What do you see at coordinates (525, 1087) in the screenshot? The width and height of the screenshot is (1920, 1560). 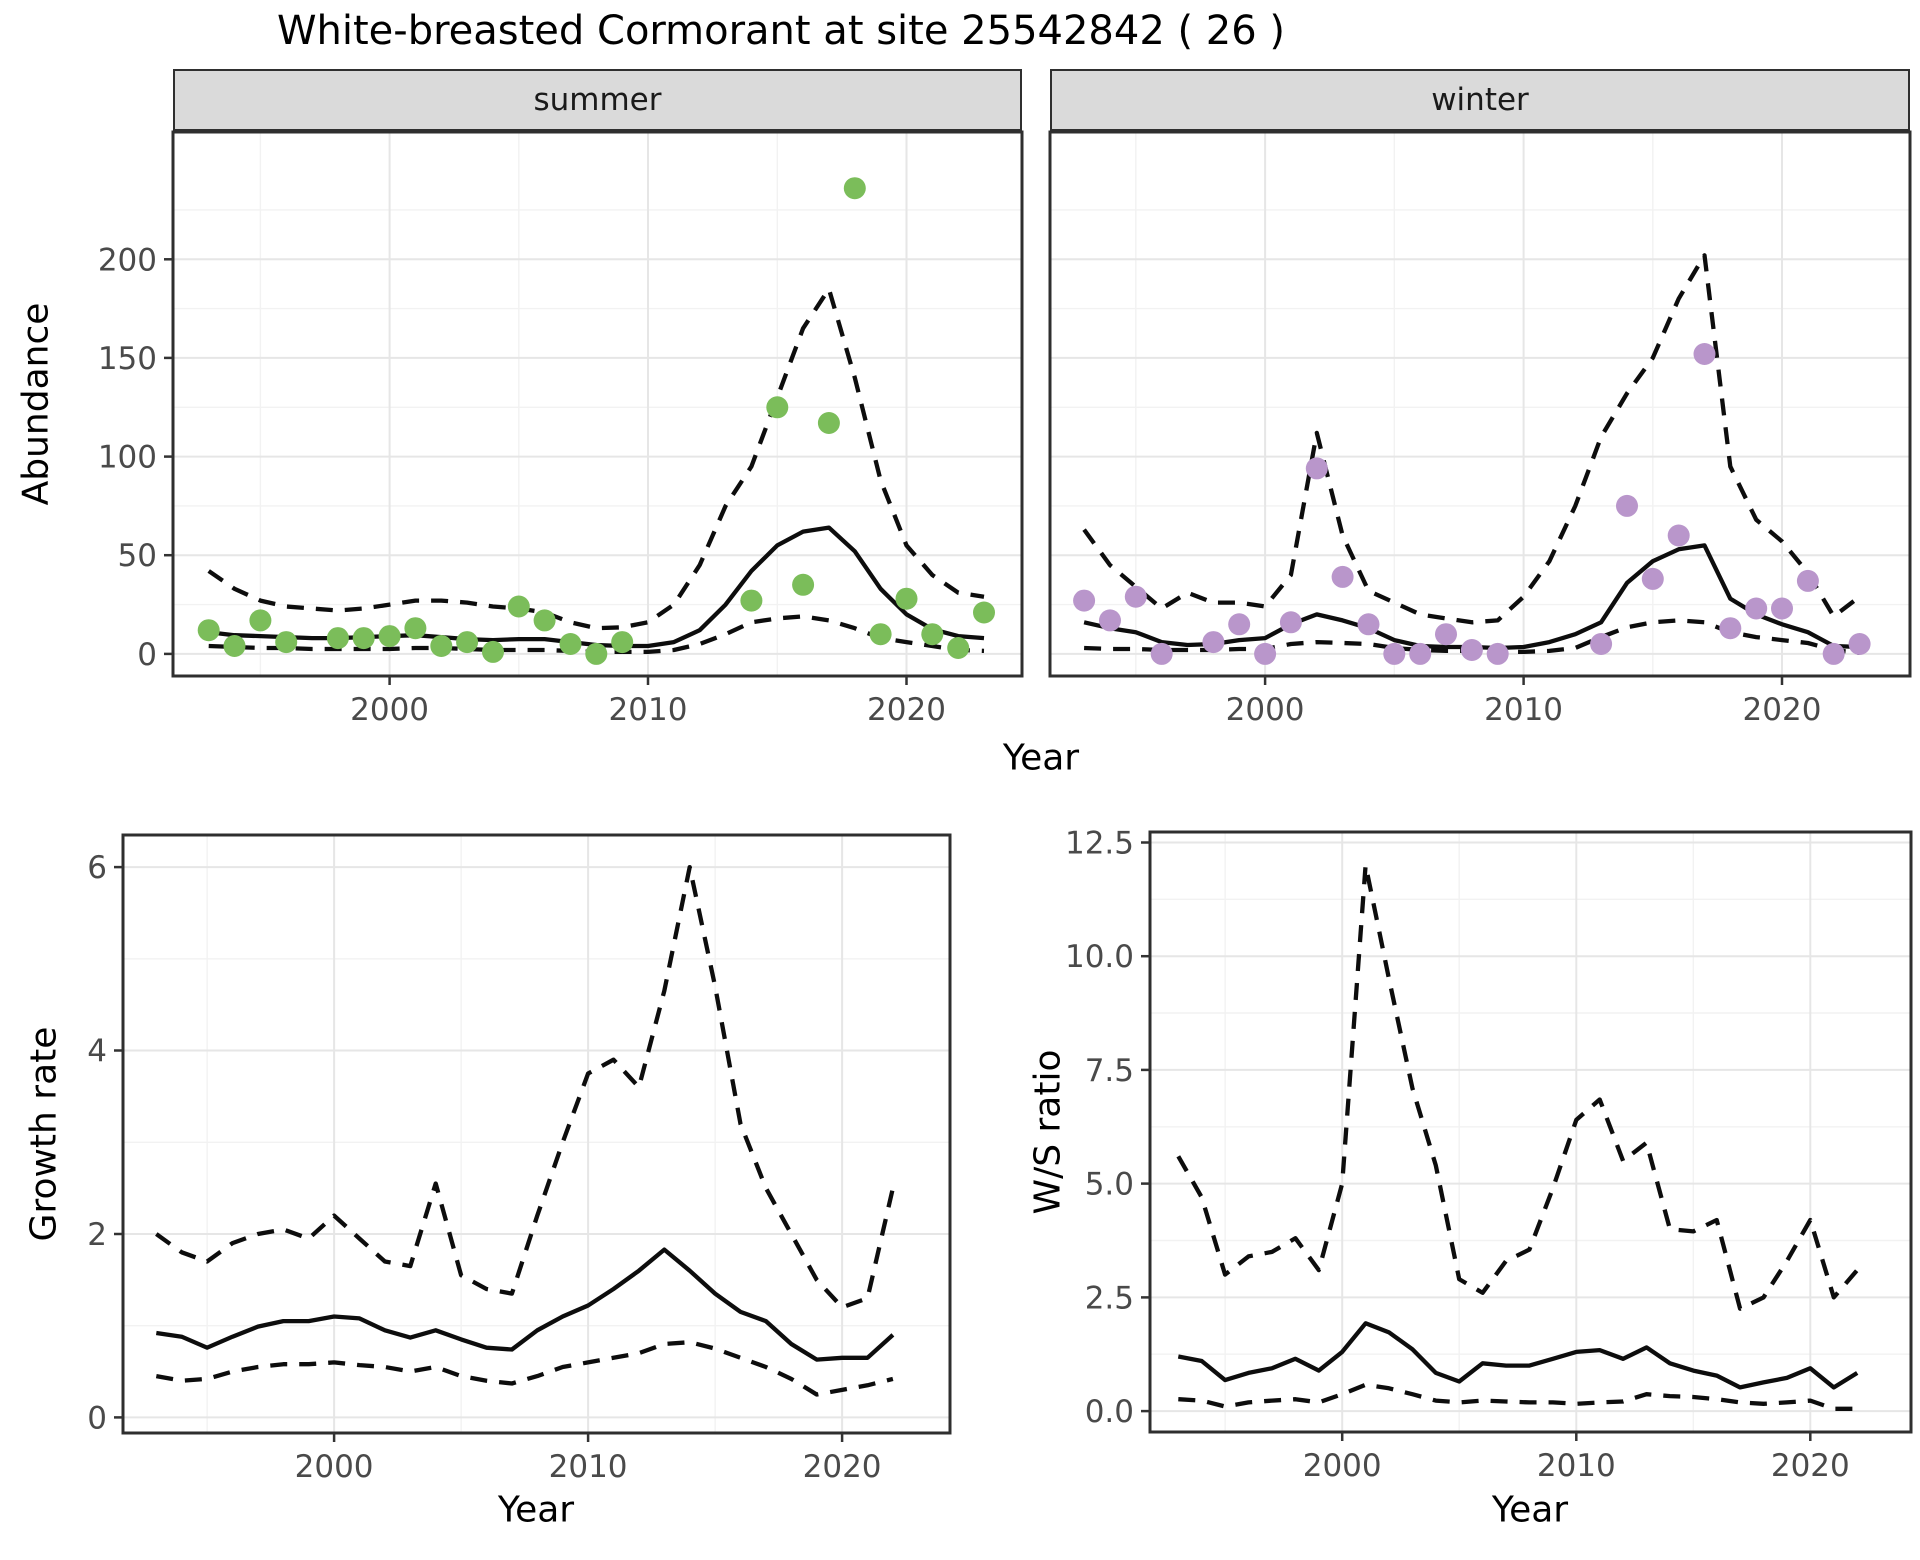 I see `growth-rate-upper-line` at bounding box center [525, 1087].